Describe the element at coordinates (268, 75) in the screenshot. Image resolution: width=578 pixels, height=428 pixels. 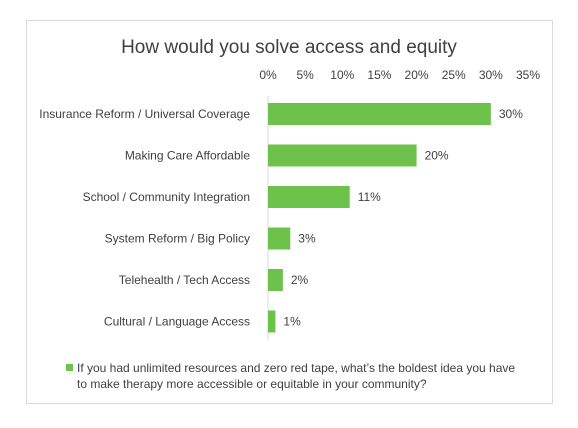
I see `x-tick-label: 0%` at that location.